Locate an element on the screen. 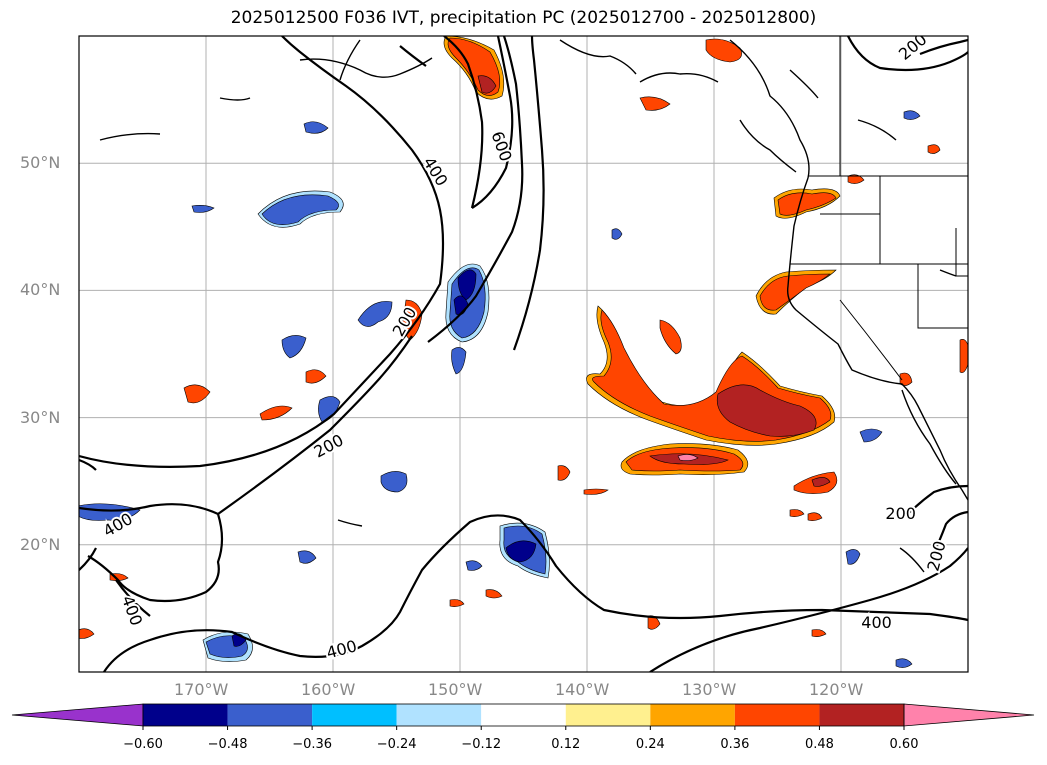  colorbar-tick-label: 0.12 is located at coordinates (566, 744).